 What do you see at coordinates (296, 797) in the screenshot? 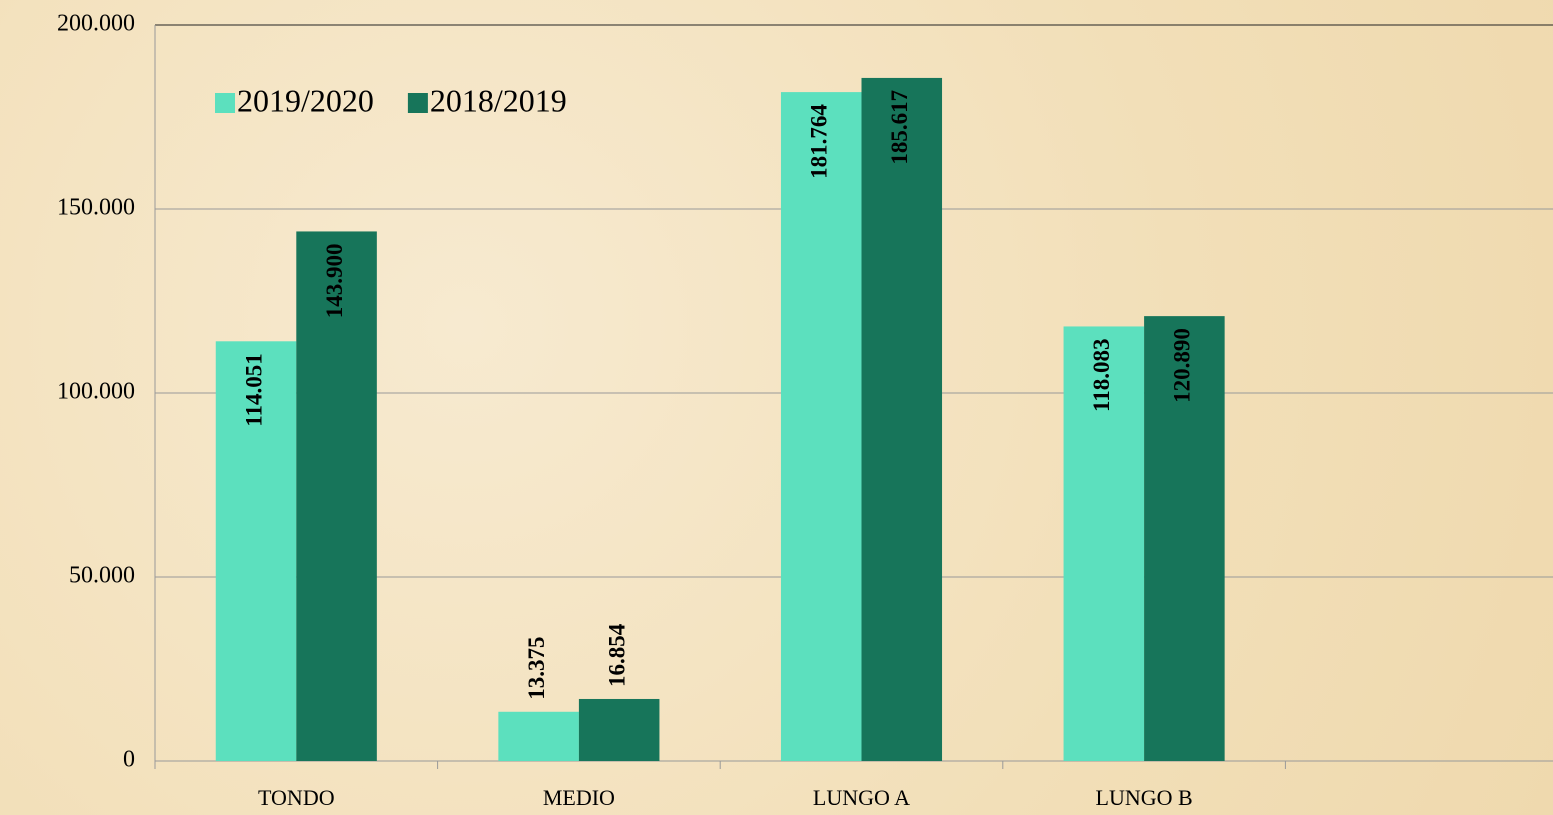
I see `x-tick-label: TONDO` at bounding box center [296, 797].